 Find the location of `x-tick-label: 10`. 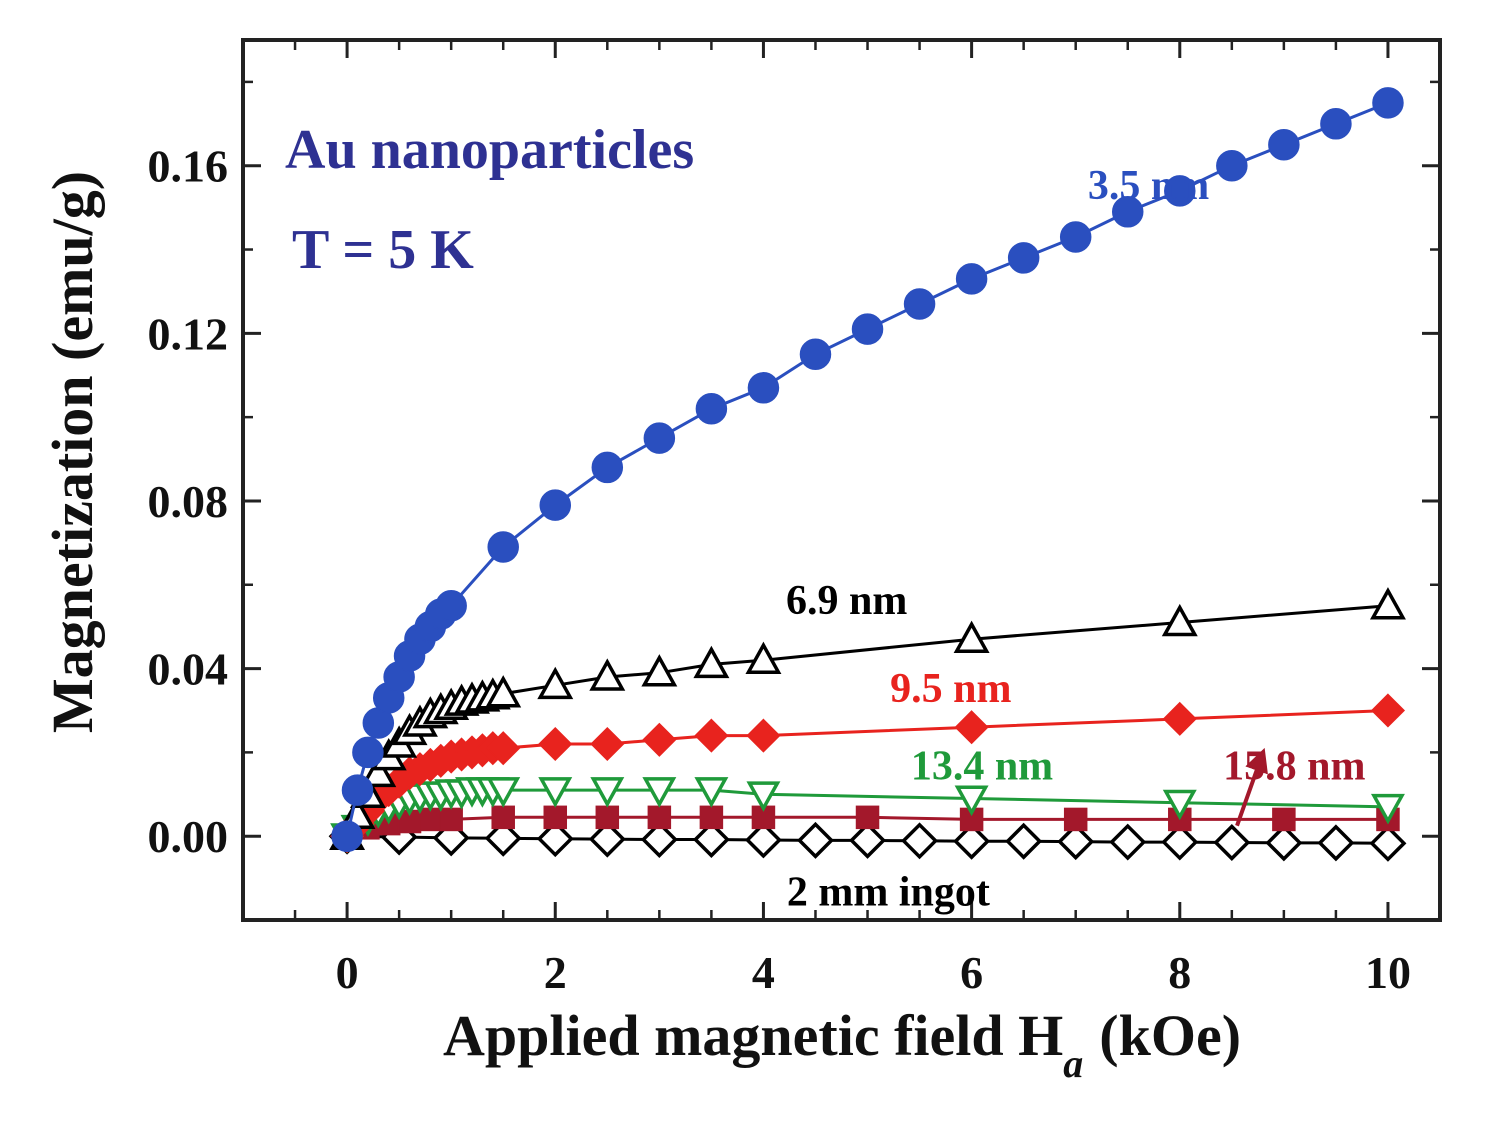

x-tick-label: 10 is located at coordinates (1388, 972).